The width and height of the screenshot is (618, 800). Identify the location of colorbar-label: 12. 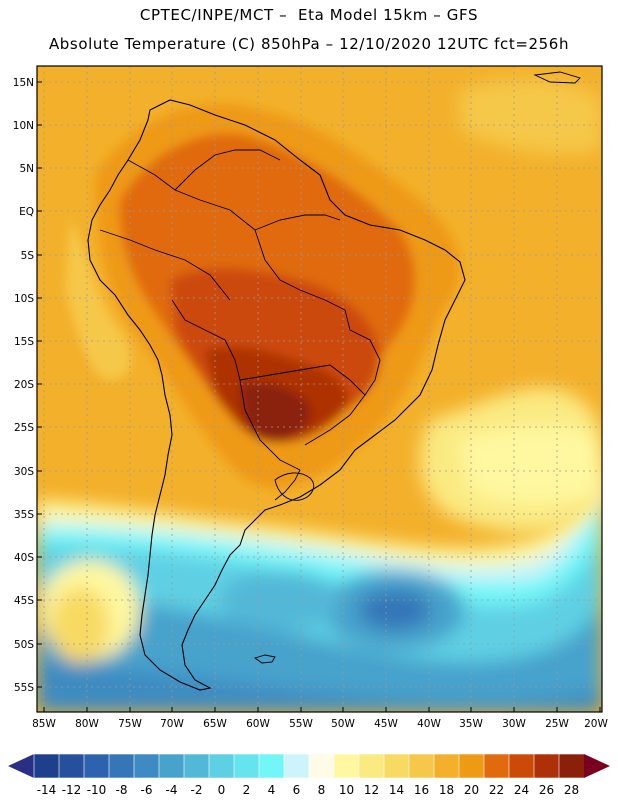
(371, 790).